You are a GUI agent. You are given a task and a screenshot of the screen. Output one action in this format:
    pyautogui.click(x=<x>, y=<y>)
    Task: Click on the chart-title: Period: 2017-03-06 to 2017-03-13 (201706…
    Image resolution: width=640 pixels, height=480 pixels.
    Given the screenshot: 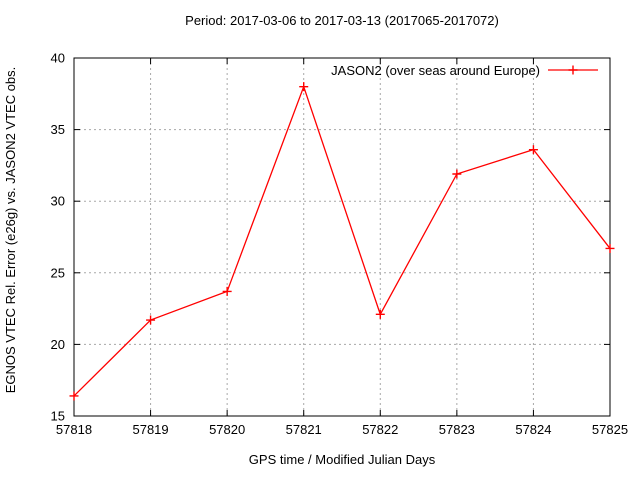 What is the action you would take?
    pyautogui.click(x=342, y=20)
    